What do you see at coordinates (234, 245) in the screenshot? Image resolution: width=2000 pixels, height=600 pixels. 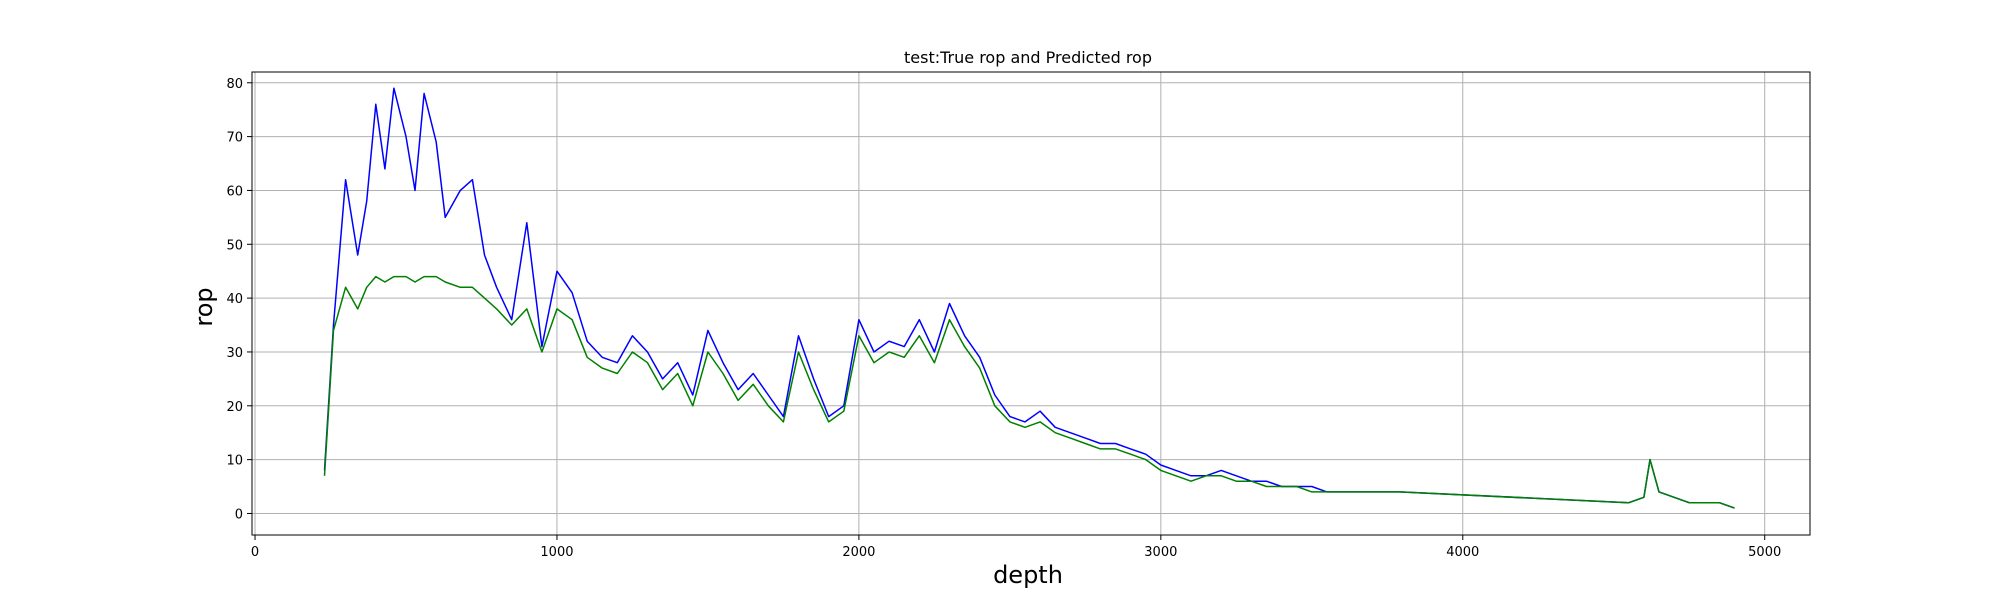 I see `y-tick-label: 50` at bounding box center [234, 245].